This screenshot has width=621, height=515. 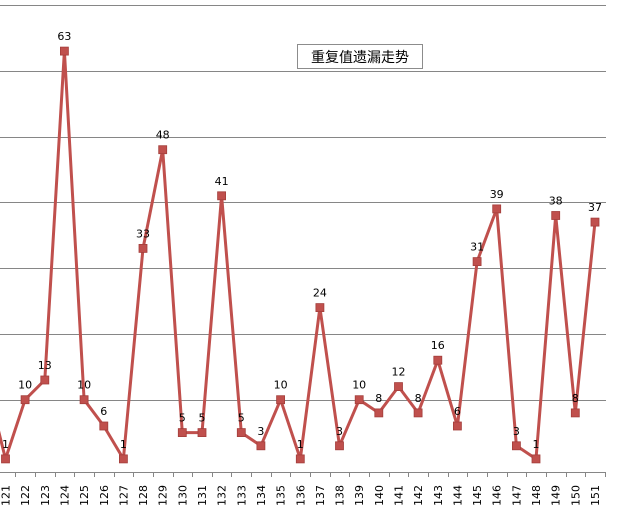 I want to click on data-label: 13, so click(x=45, y=365).